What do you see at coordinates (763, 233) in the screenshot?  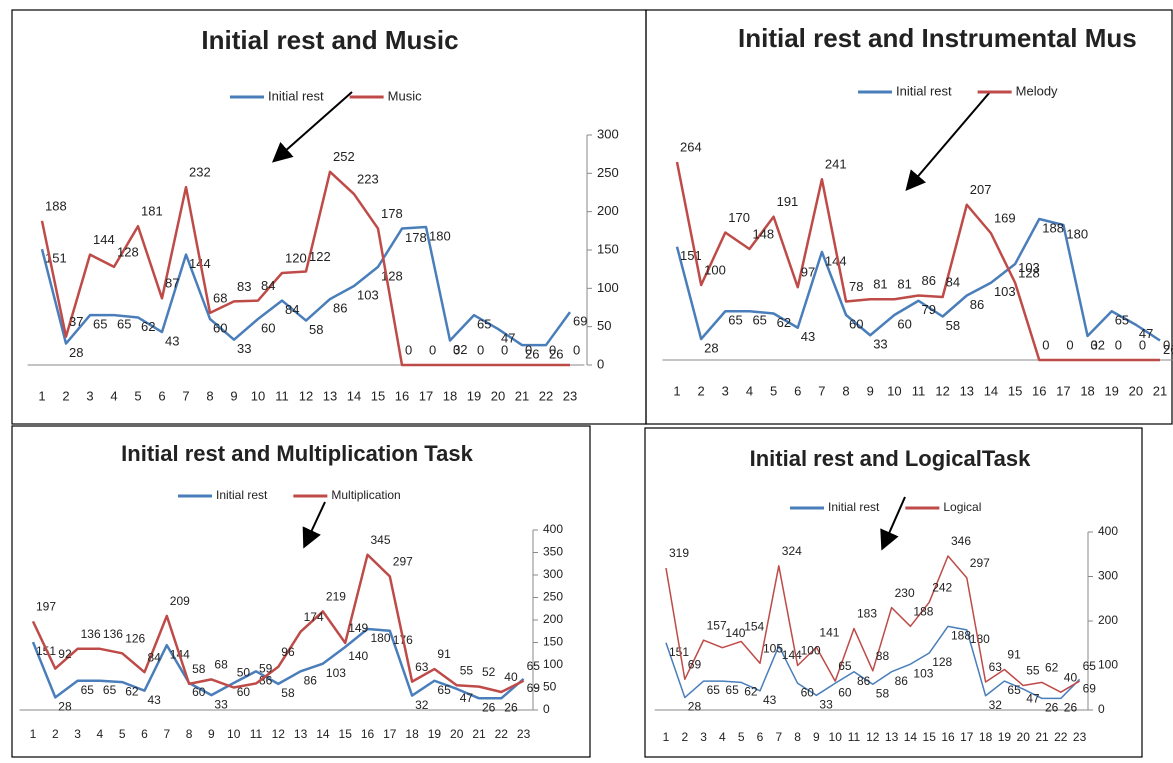 I see `data-label: 148` at bounding box center [763, 233].